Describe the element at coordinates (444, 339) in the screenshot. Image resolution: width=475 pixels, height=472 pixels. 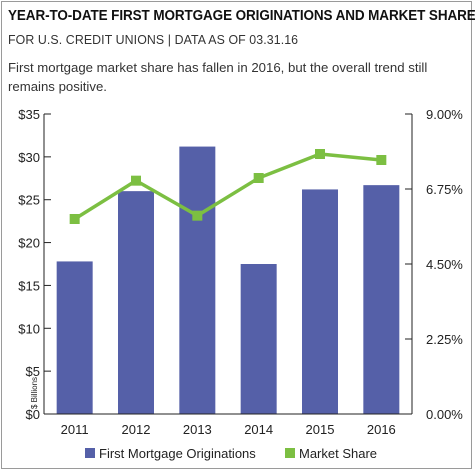
I see `right-tick-label: 2.25%` at that location.